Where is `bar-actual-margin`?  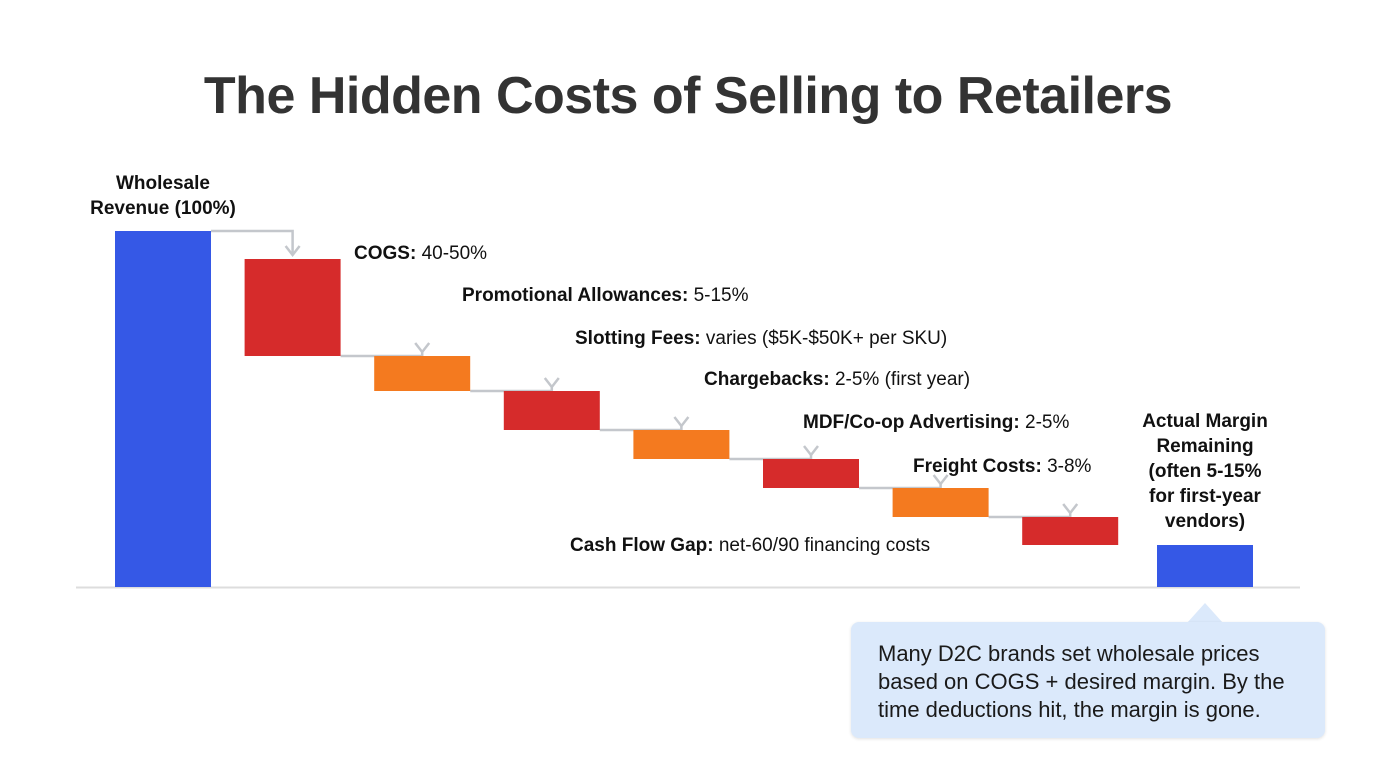 bar-actual-margin is located at coordinates (1205, 566).